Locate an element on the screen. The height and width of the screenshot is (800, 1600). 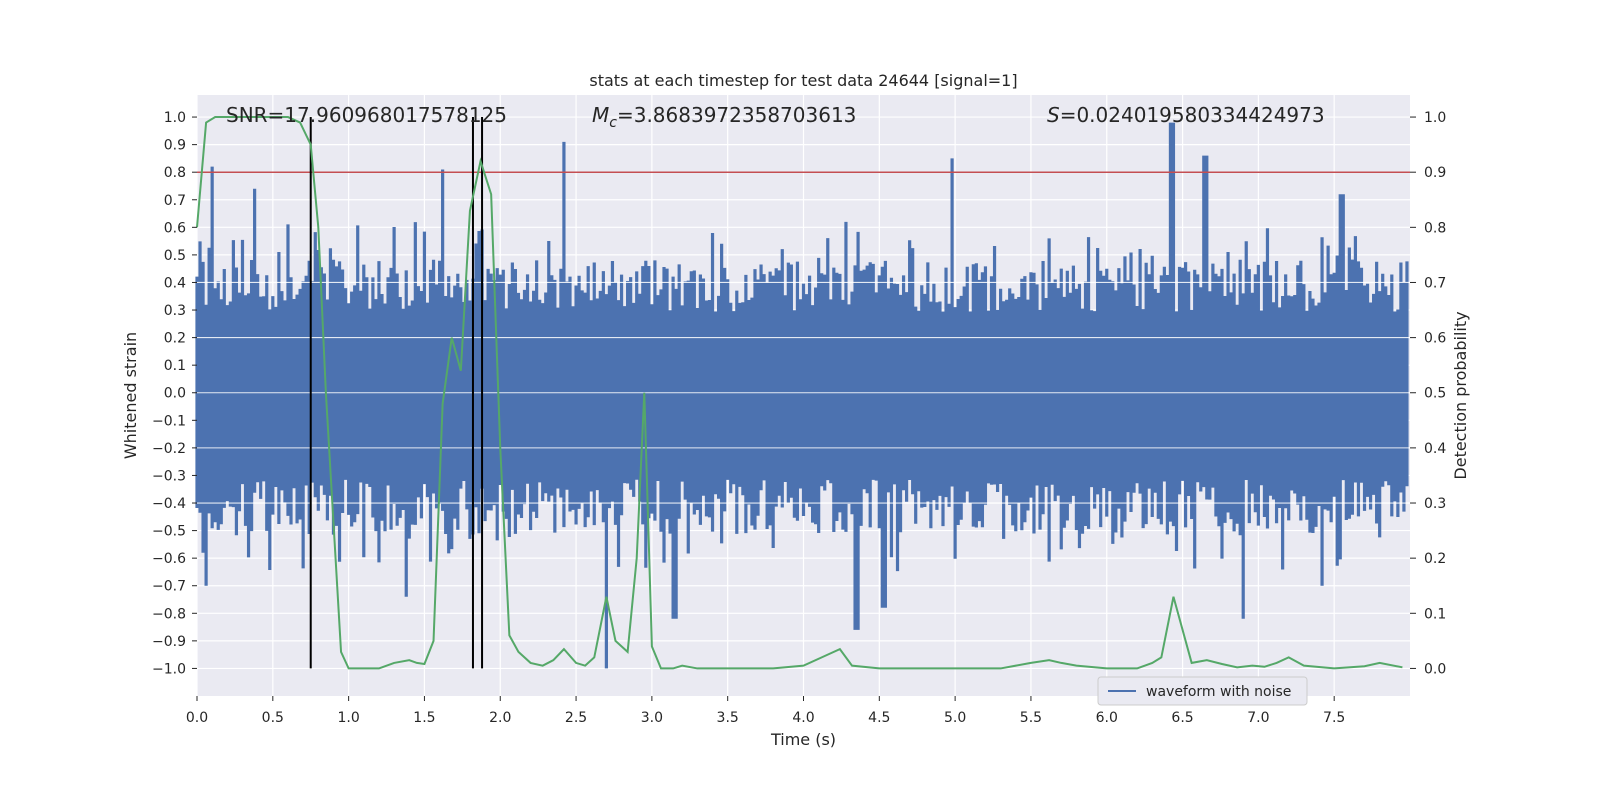
y-tick-label: −0.7 is located at coordinates (169, 587).